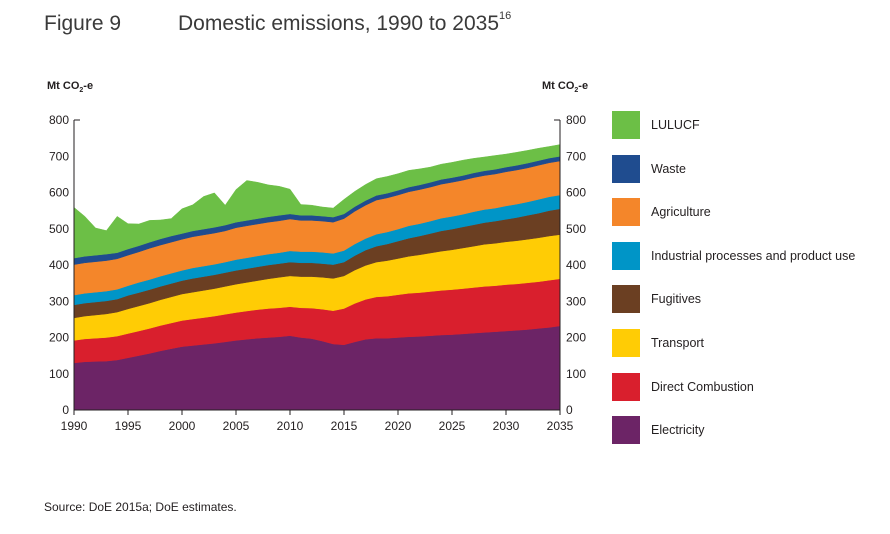 The image size is (890, 534). Describe the element at coordinates (59, 120) in the screenshot. I see `y-tick-label-left: 800` at that location.